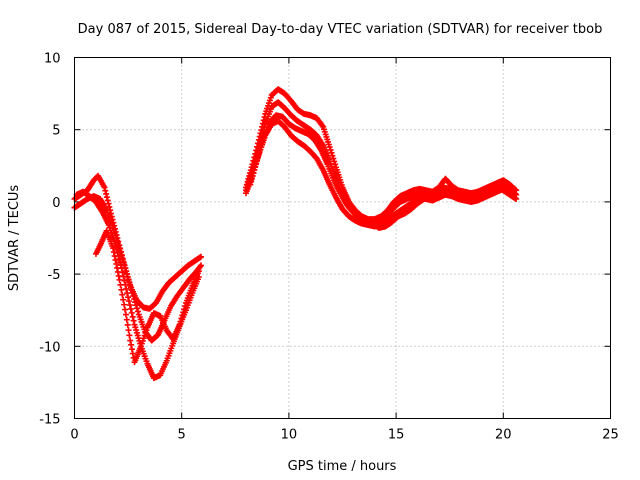 The height and width of the screenshot is (480, 640). Describe the element at coordinates (74, 435) in the screenshot. I see `x-tick-label: 0` at that location.